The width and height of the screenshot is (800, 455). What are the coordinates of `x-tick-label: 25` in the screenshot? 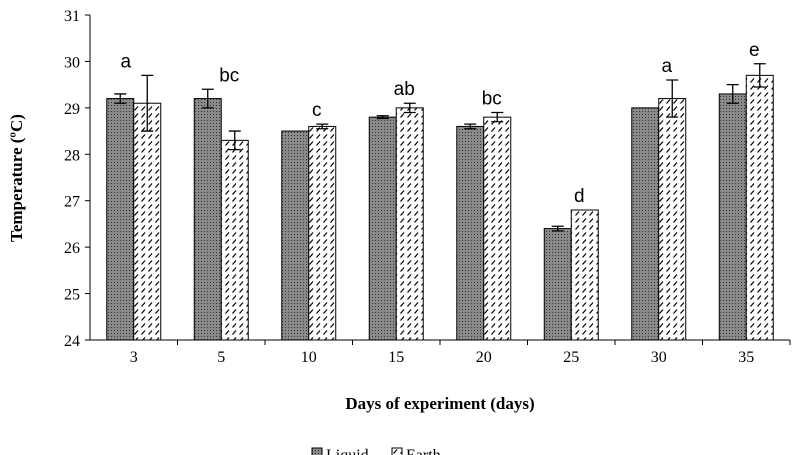 It's located at (571, 357).